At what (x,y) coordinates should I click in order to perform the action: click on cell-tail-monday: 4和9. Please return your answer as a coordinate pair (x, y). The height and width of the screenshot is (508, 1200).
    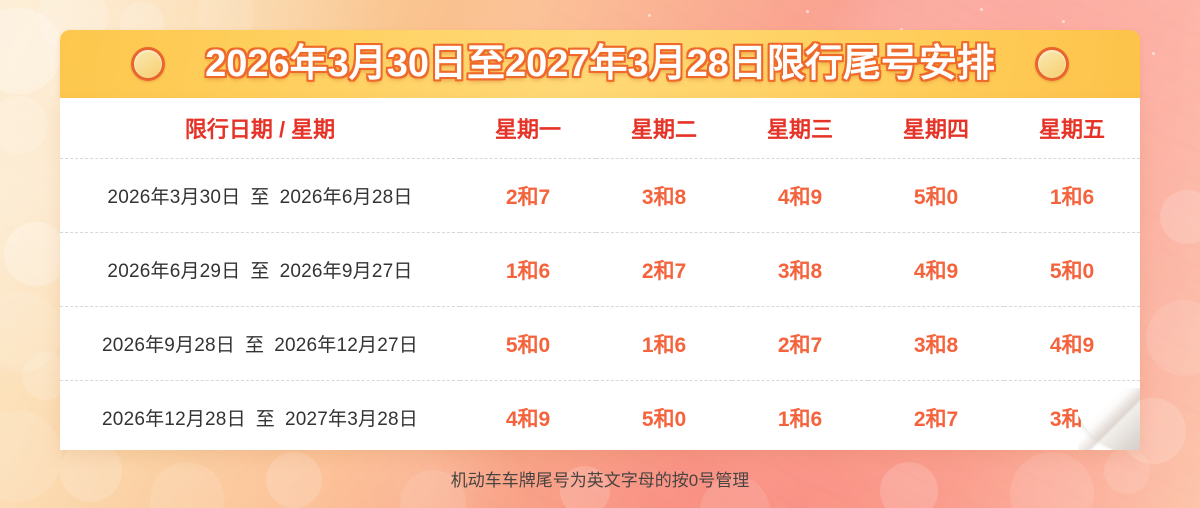
    Looking at the image, I should click on (528, 419).